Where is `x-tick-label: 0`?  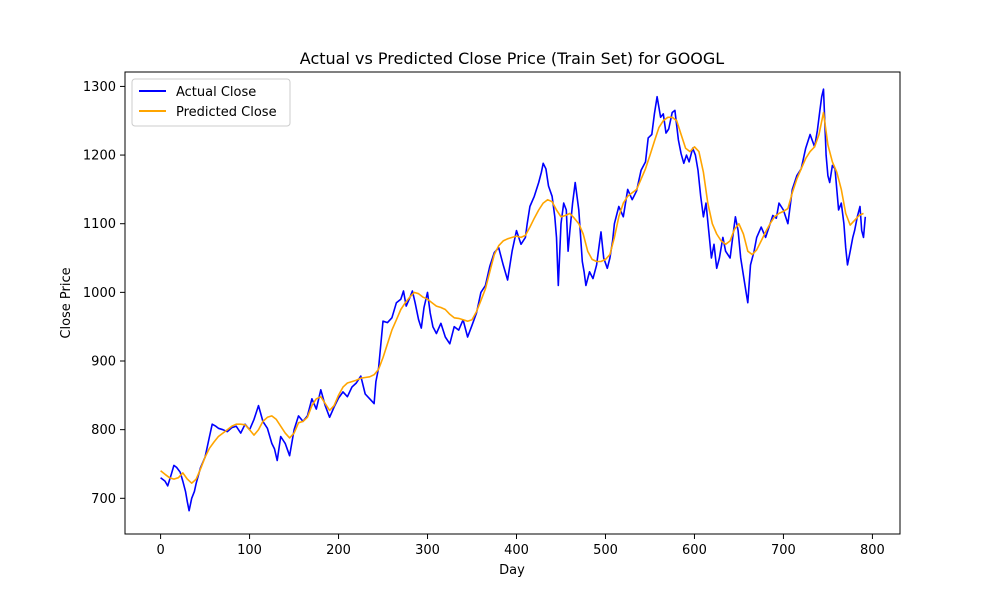 x-tick-label: 0 is located at coordinates (160, 550).